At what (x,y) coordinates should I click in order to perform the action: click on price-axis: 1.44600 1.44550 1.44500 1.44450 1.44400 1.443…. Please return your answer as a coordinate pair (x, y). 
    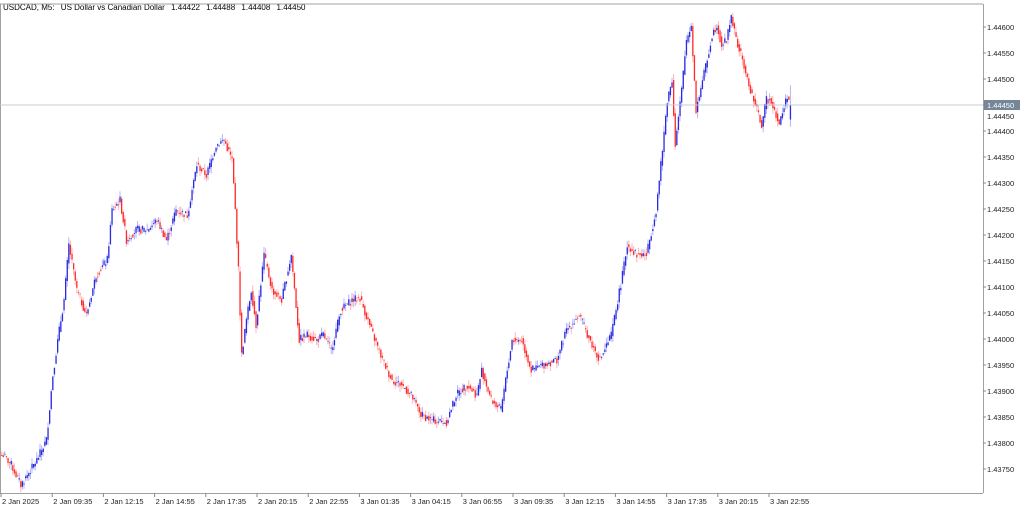
    Looking at the image, I should click on (998, 248).